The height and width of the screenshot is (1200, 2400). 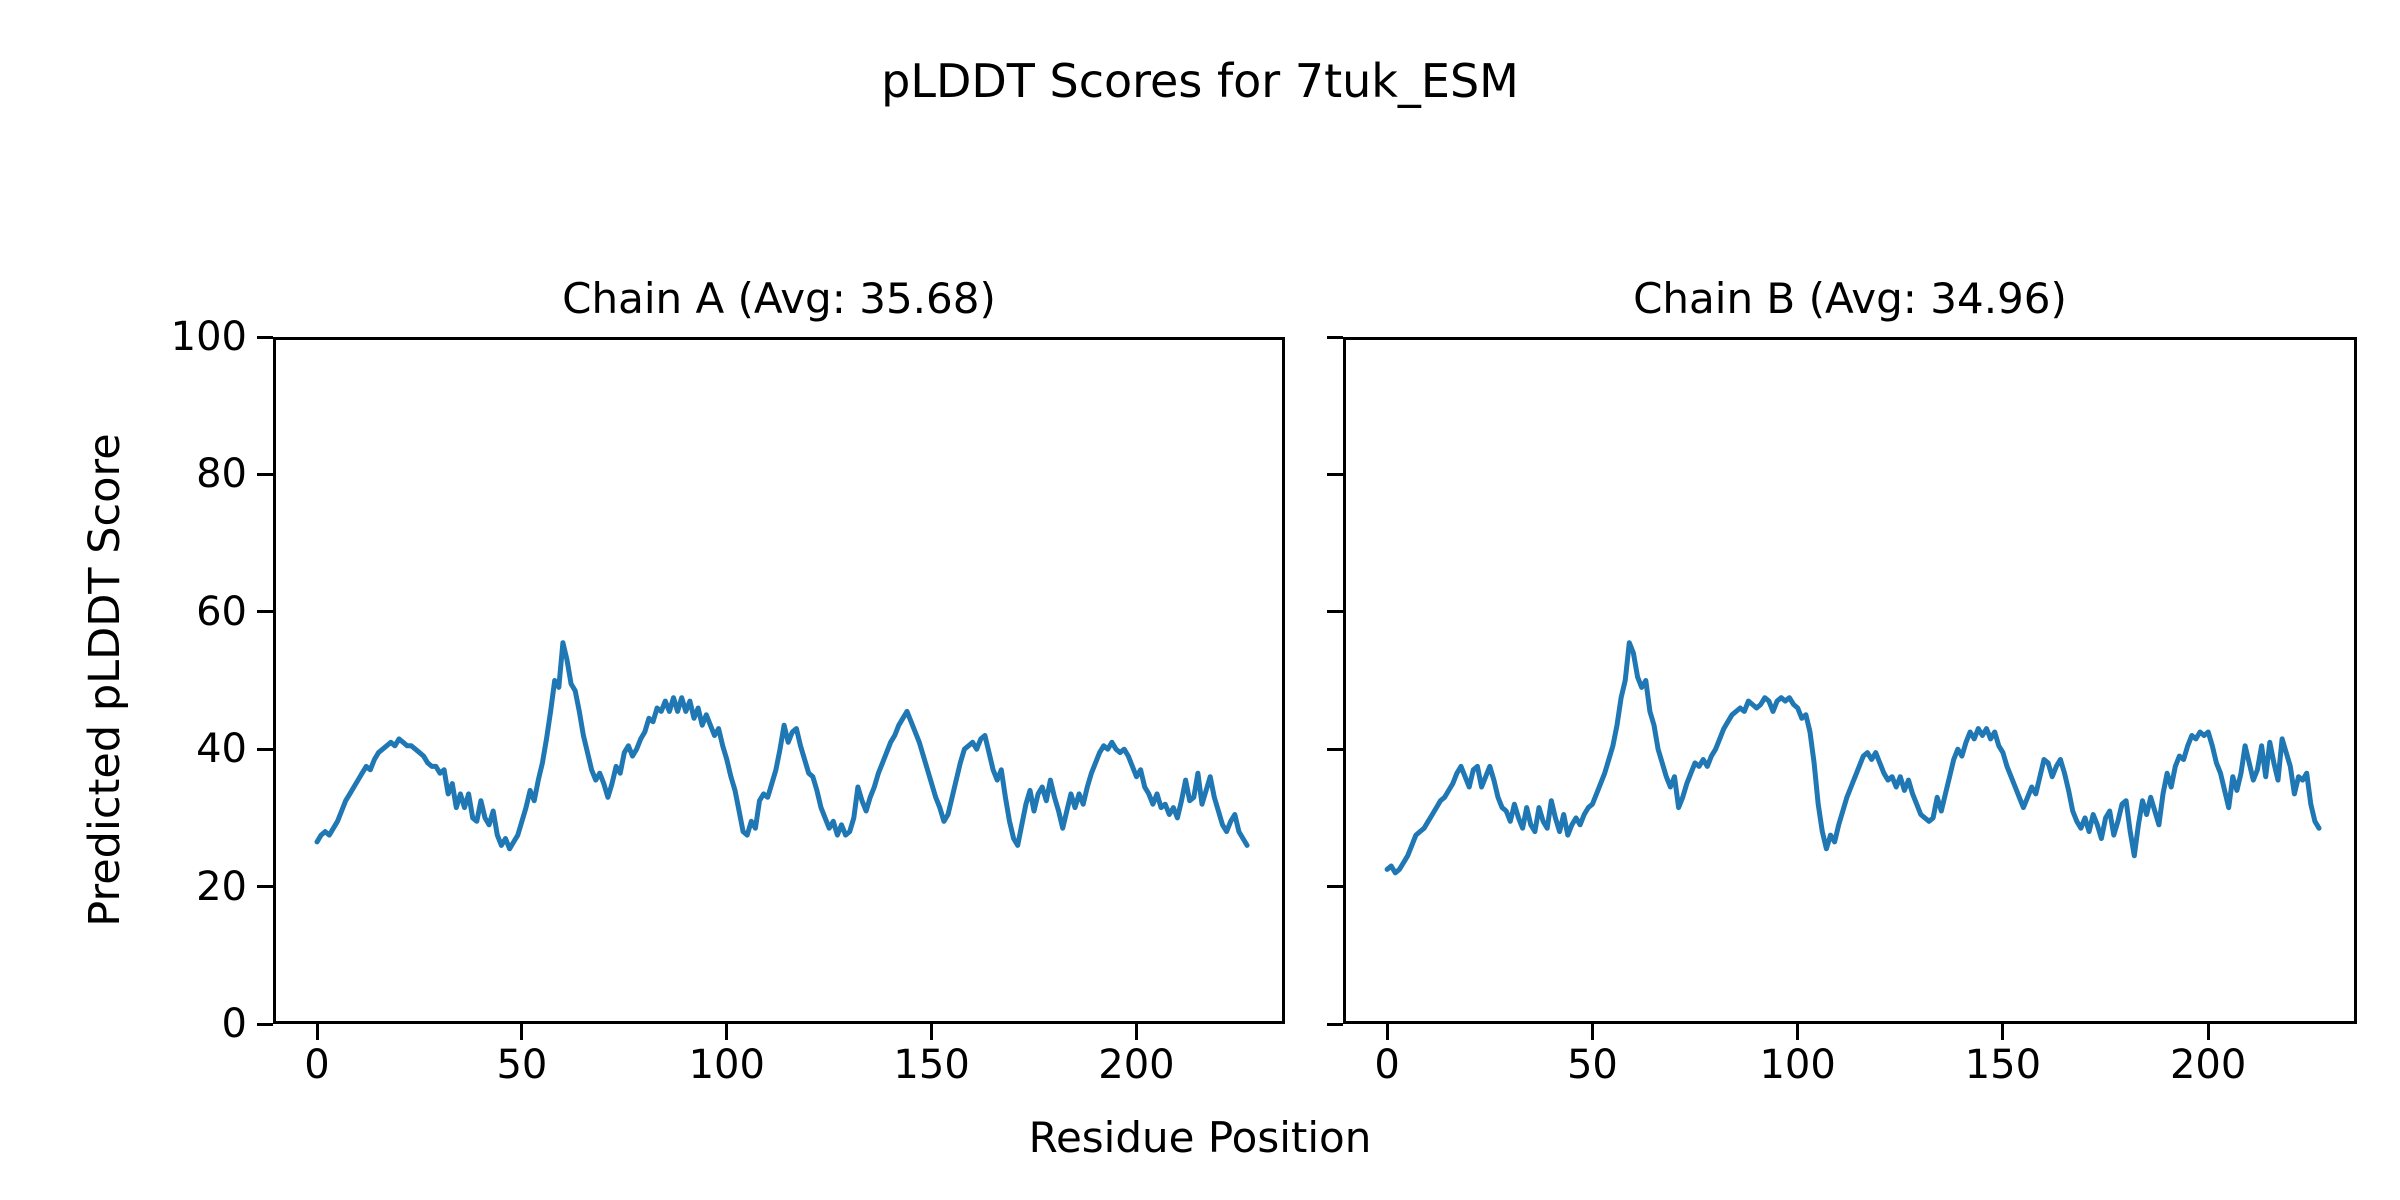 I want to click on chain-a-plot-area, so click(x=782, y=746).